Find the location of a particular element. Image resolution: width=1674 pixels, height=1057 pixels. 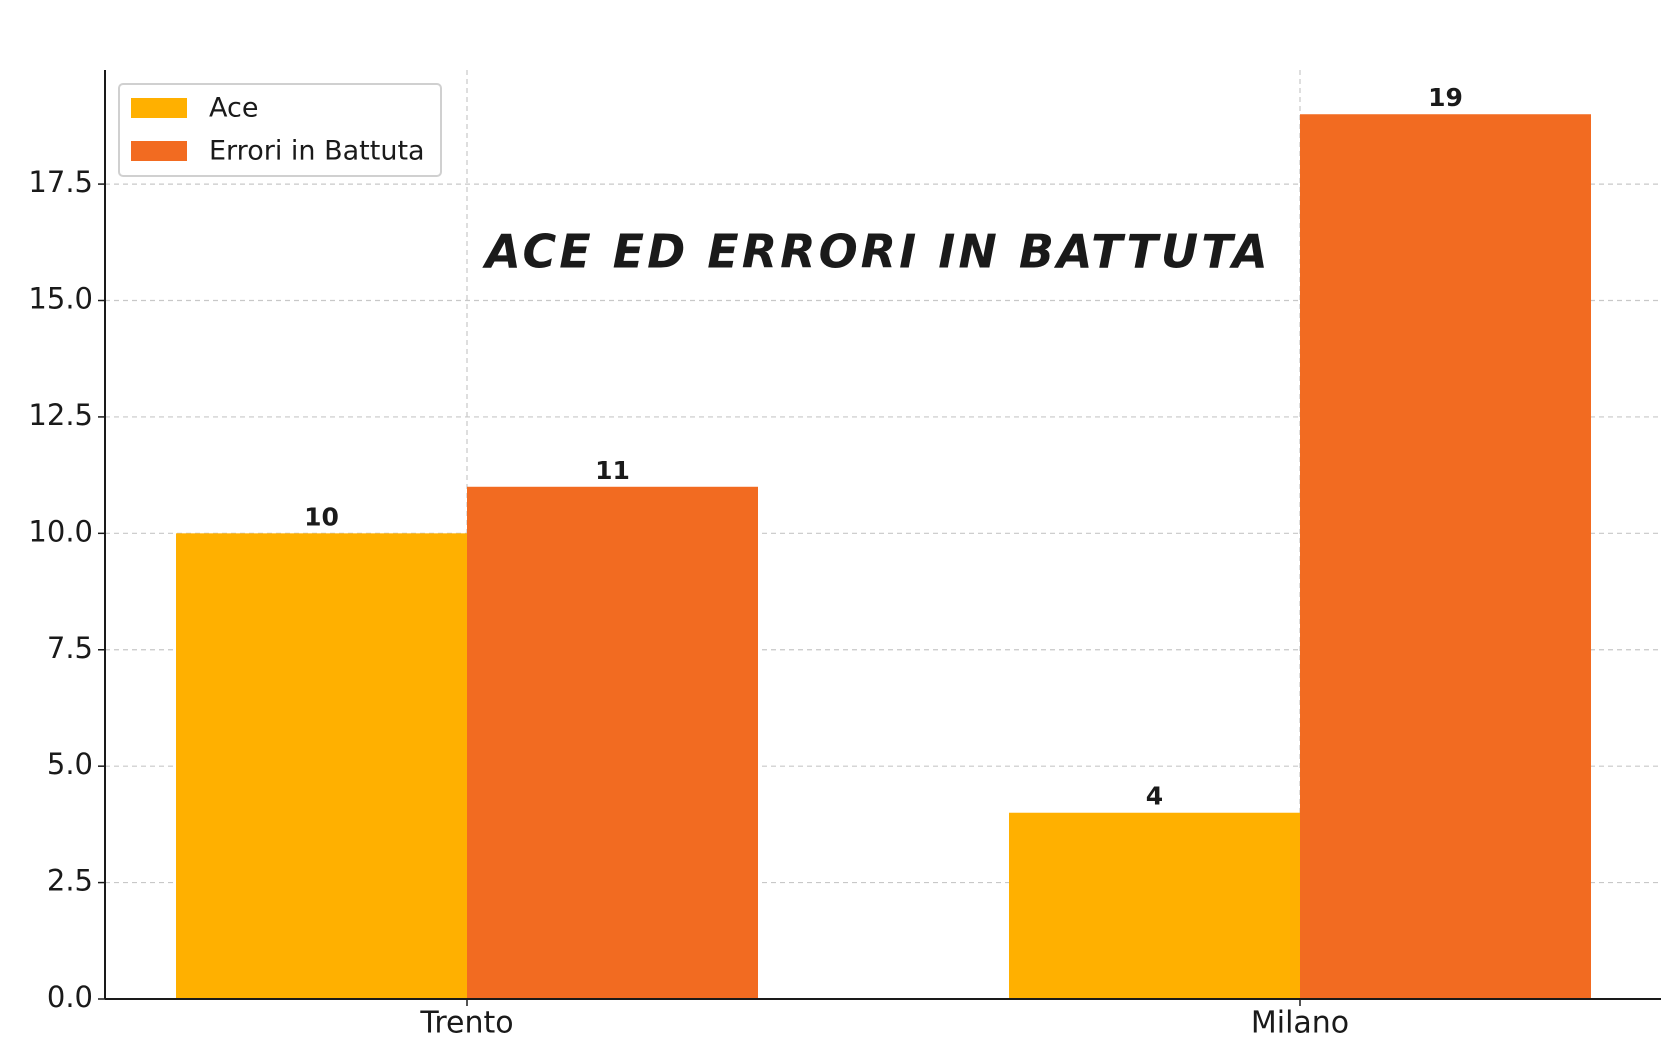

y-tick-label: 5.0 is located at coordinates (70, 764).